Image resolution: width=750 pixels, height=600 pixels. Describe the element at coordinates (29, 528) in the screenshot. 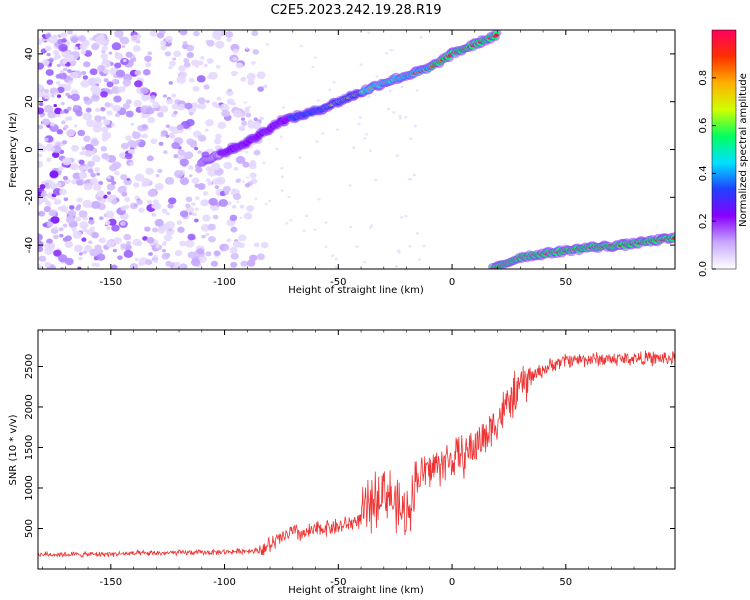

I see `snr-y-tick-label: 500` at that location.